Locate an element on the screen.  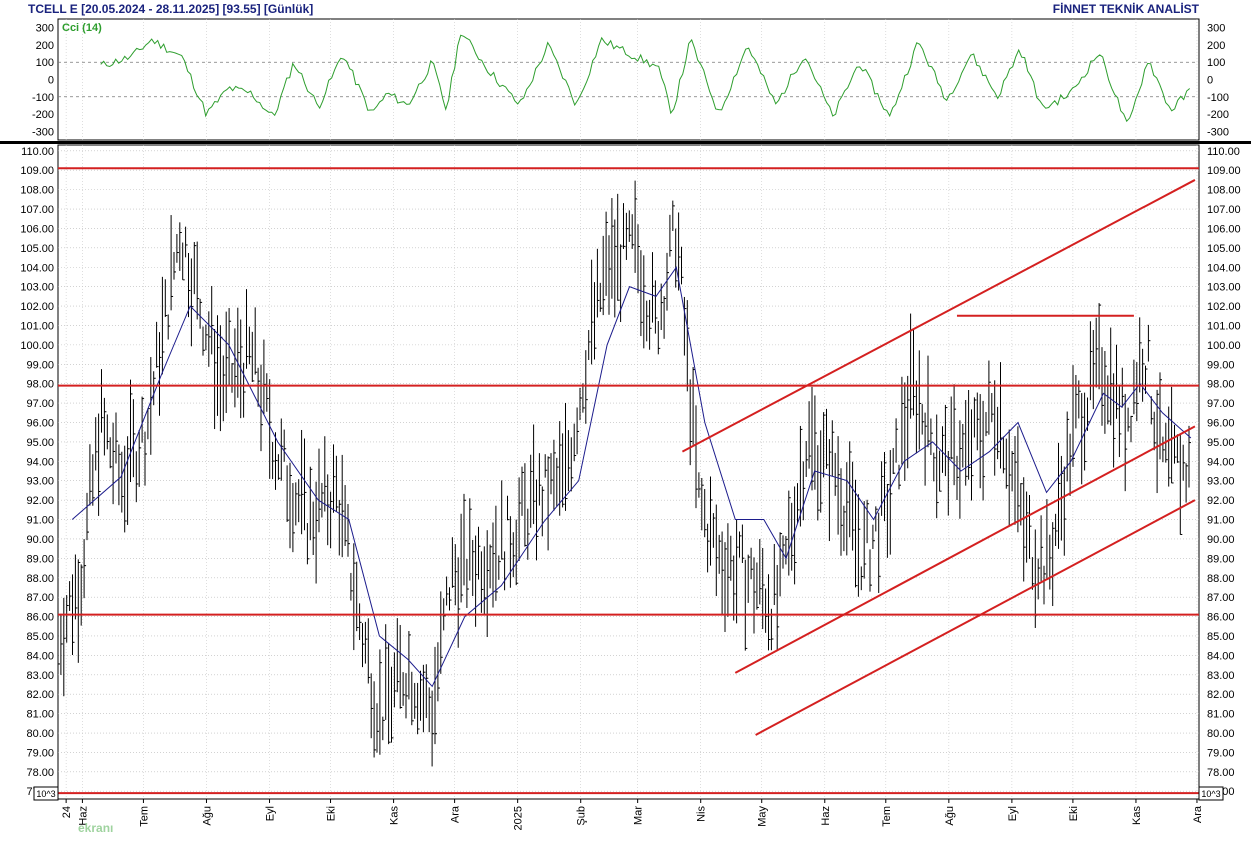
price-tick-left: 107.00 is located at coordinates (37, 210).